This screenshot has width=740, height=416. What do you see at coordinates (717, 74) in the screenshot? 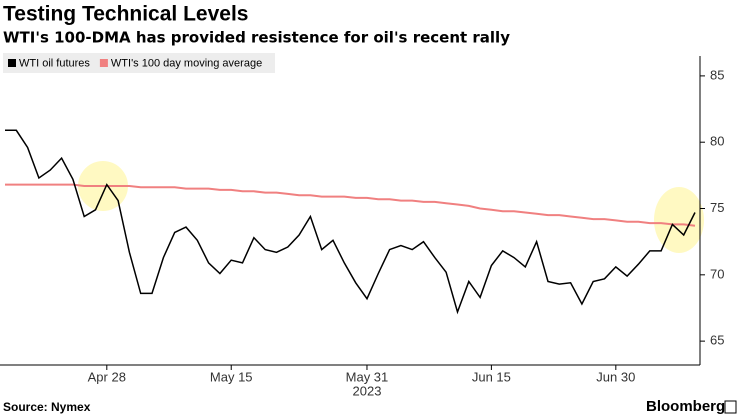
I see `y-tick-label: 85` at bounding box center [717, 74].